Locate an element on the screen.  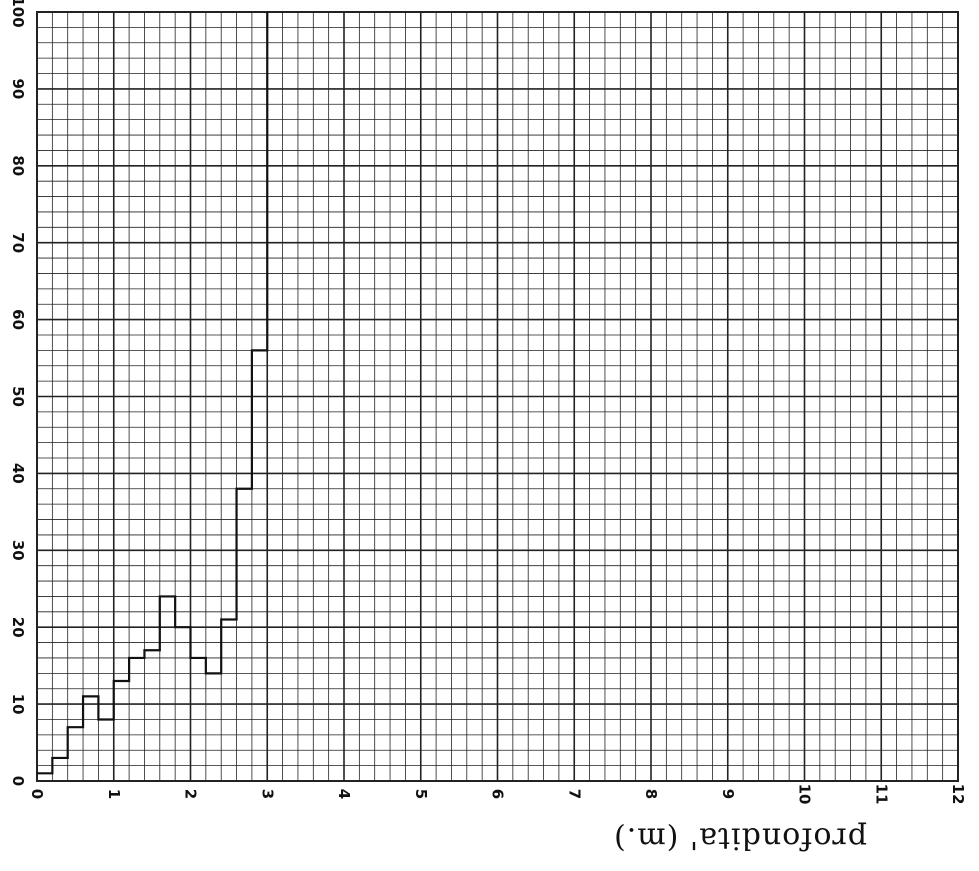
x-tick-label: 1 is located at coordinates (114, 794).